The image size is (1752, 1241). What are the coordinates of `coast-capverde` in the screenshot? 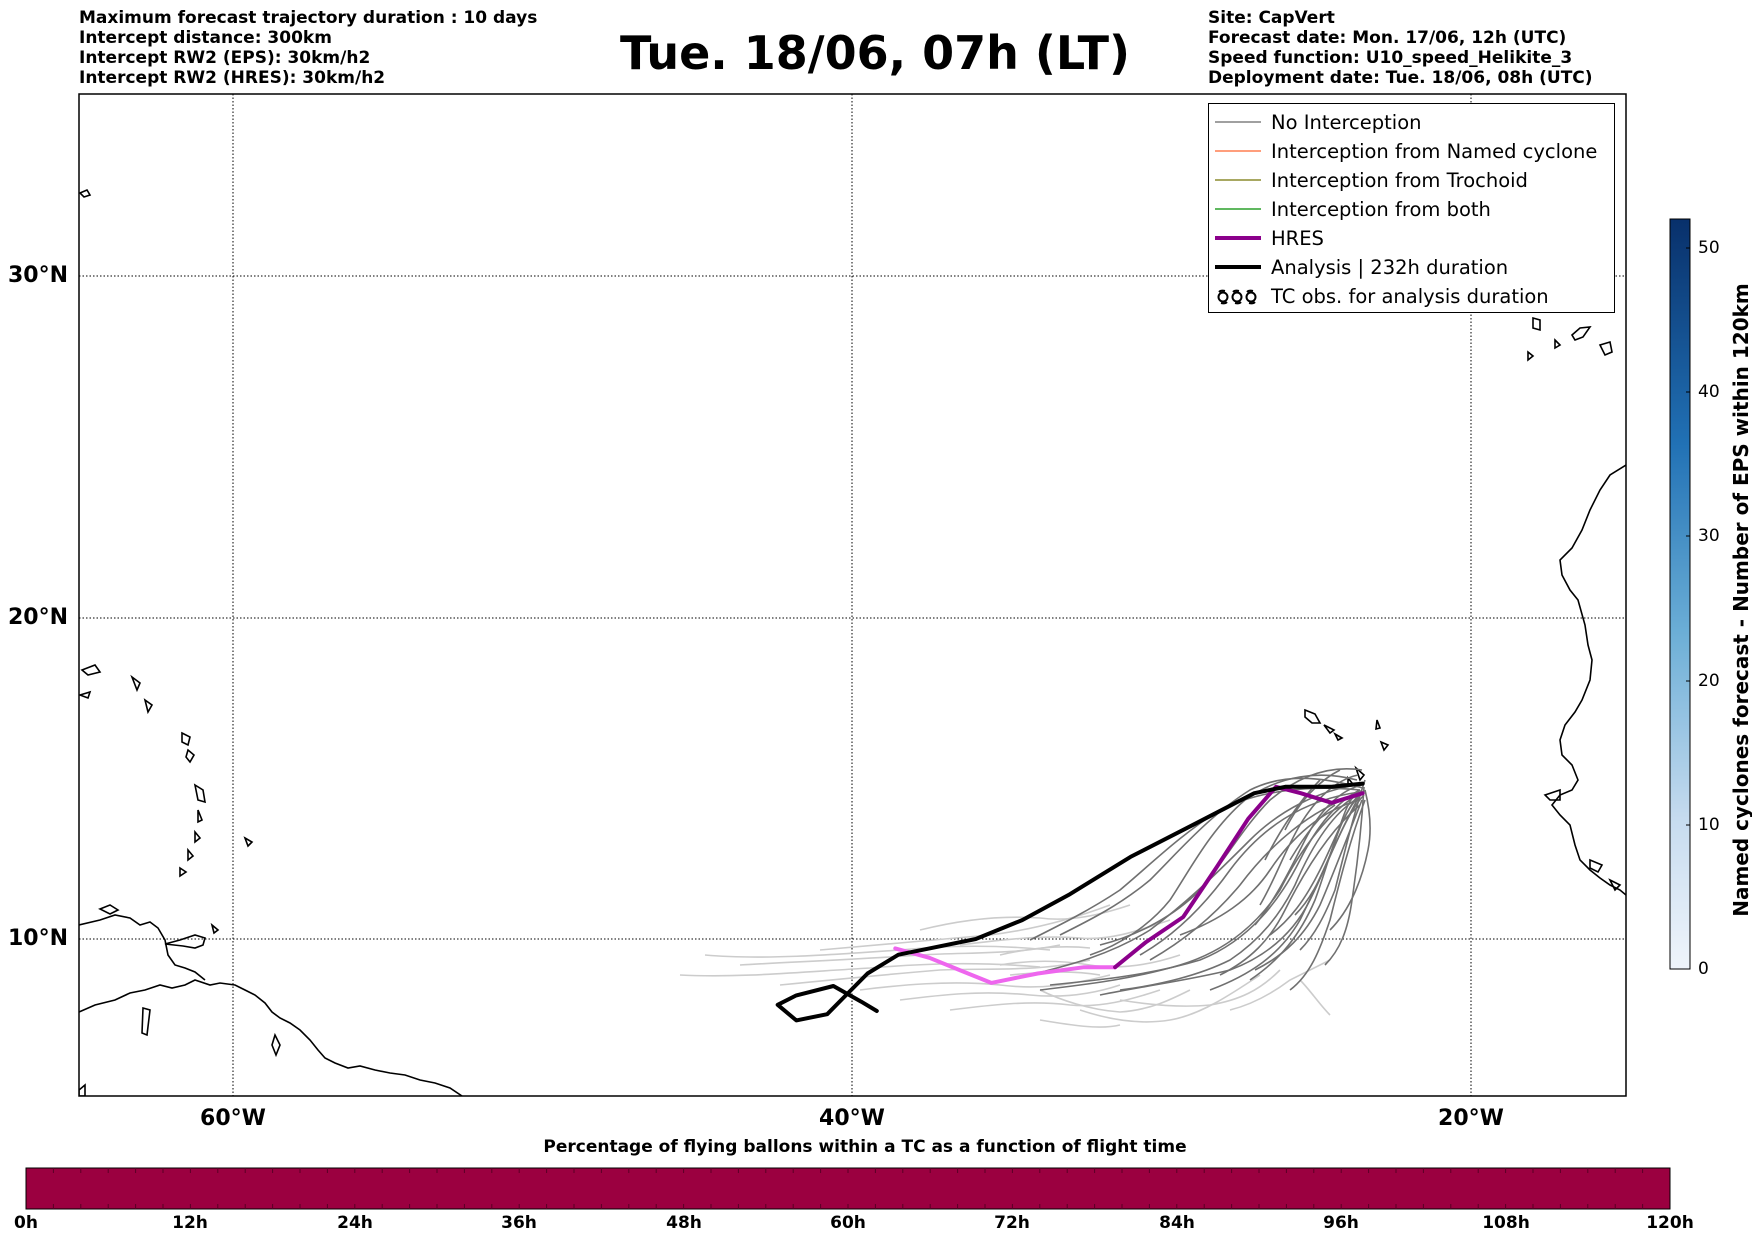 It's located at (1347, 748).